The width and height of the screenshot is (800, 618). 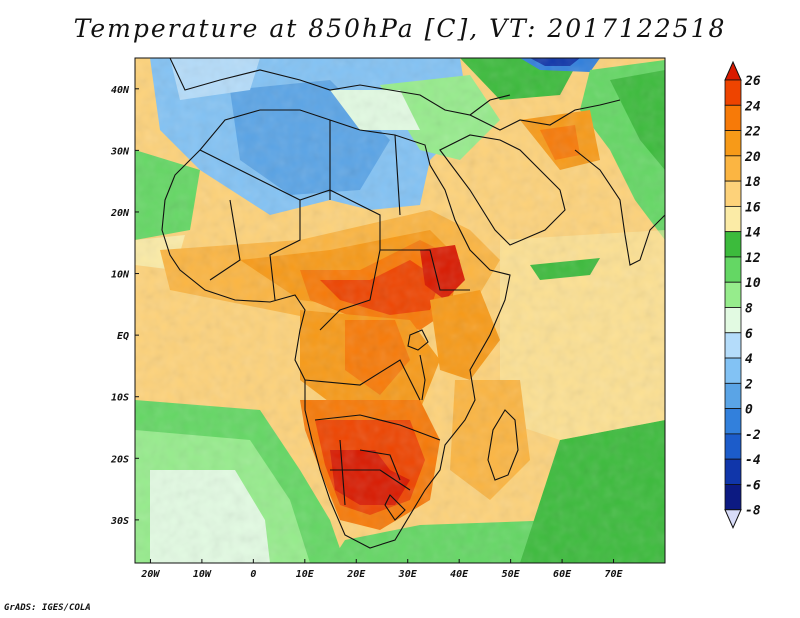 I want to click on x-tick-label: 20E, so click(x=356, y=574).